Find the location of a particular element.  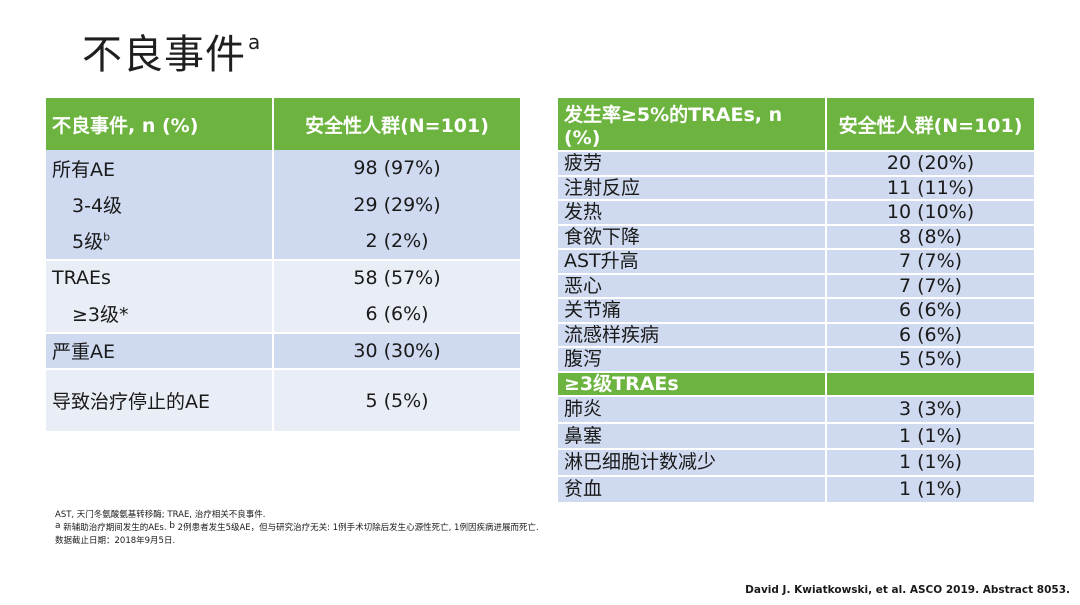

table-subheader-row: ≥3级TRAEs is located at coordinates (796, 383).